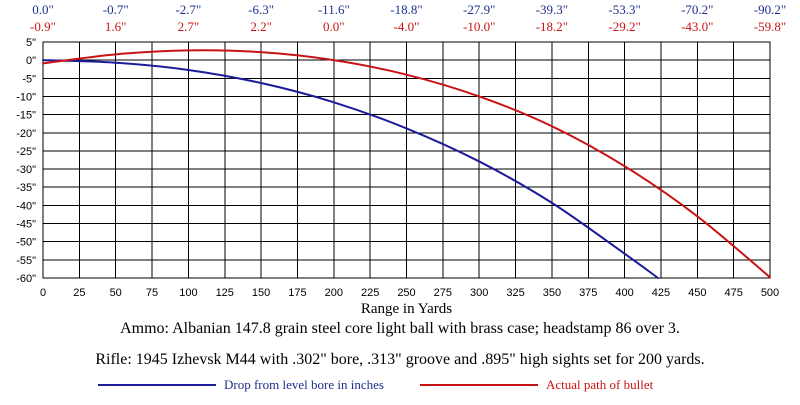  What do you see at coordinates (552, 293) in the screenshot?
I see `x-tick-label: 350` at bounding box center [552, 293].